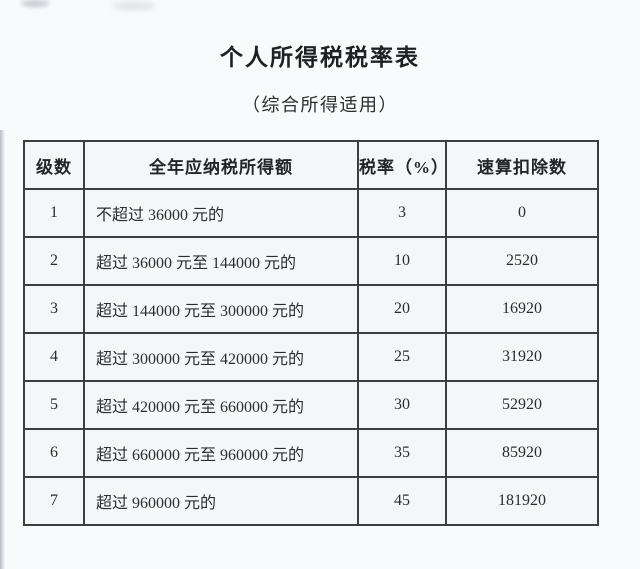  Describe the element at coordinates (402, 261) in the screenshot. I see `rate-cell: 10` at that location.